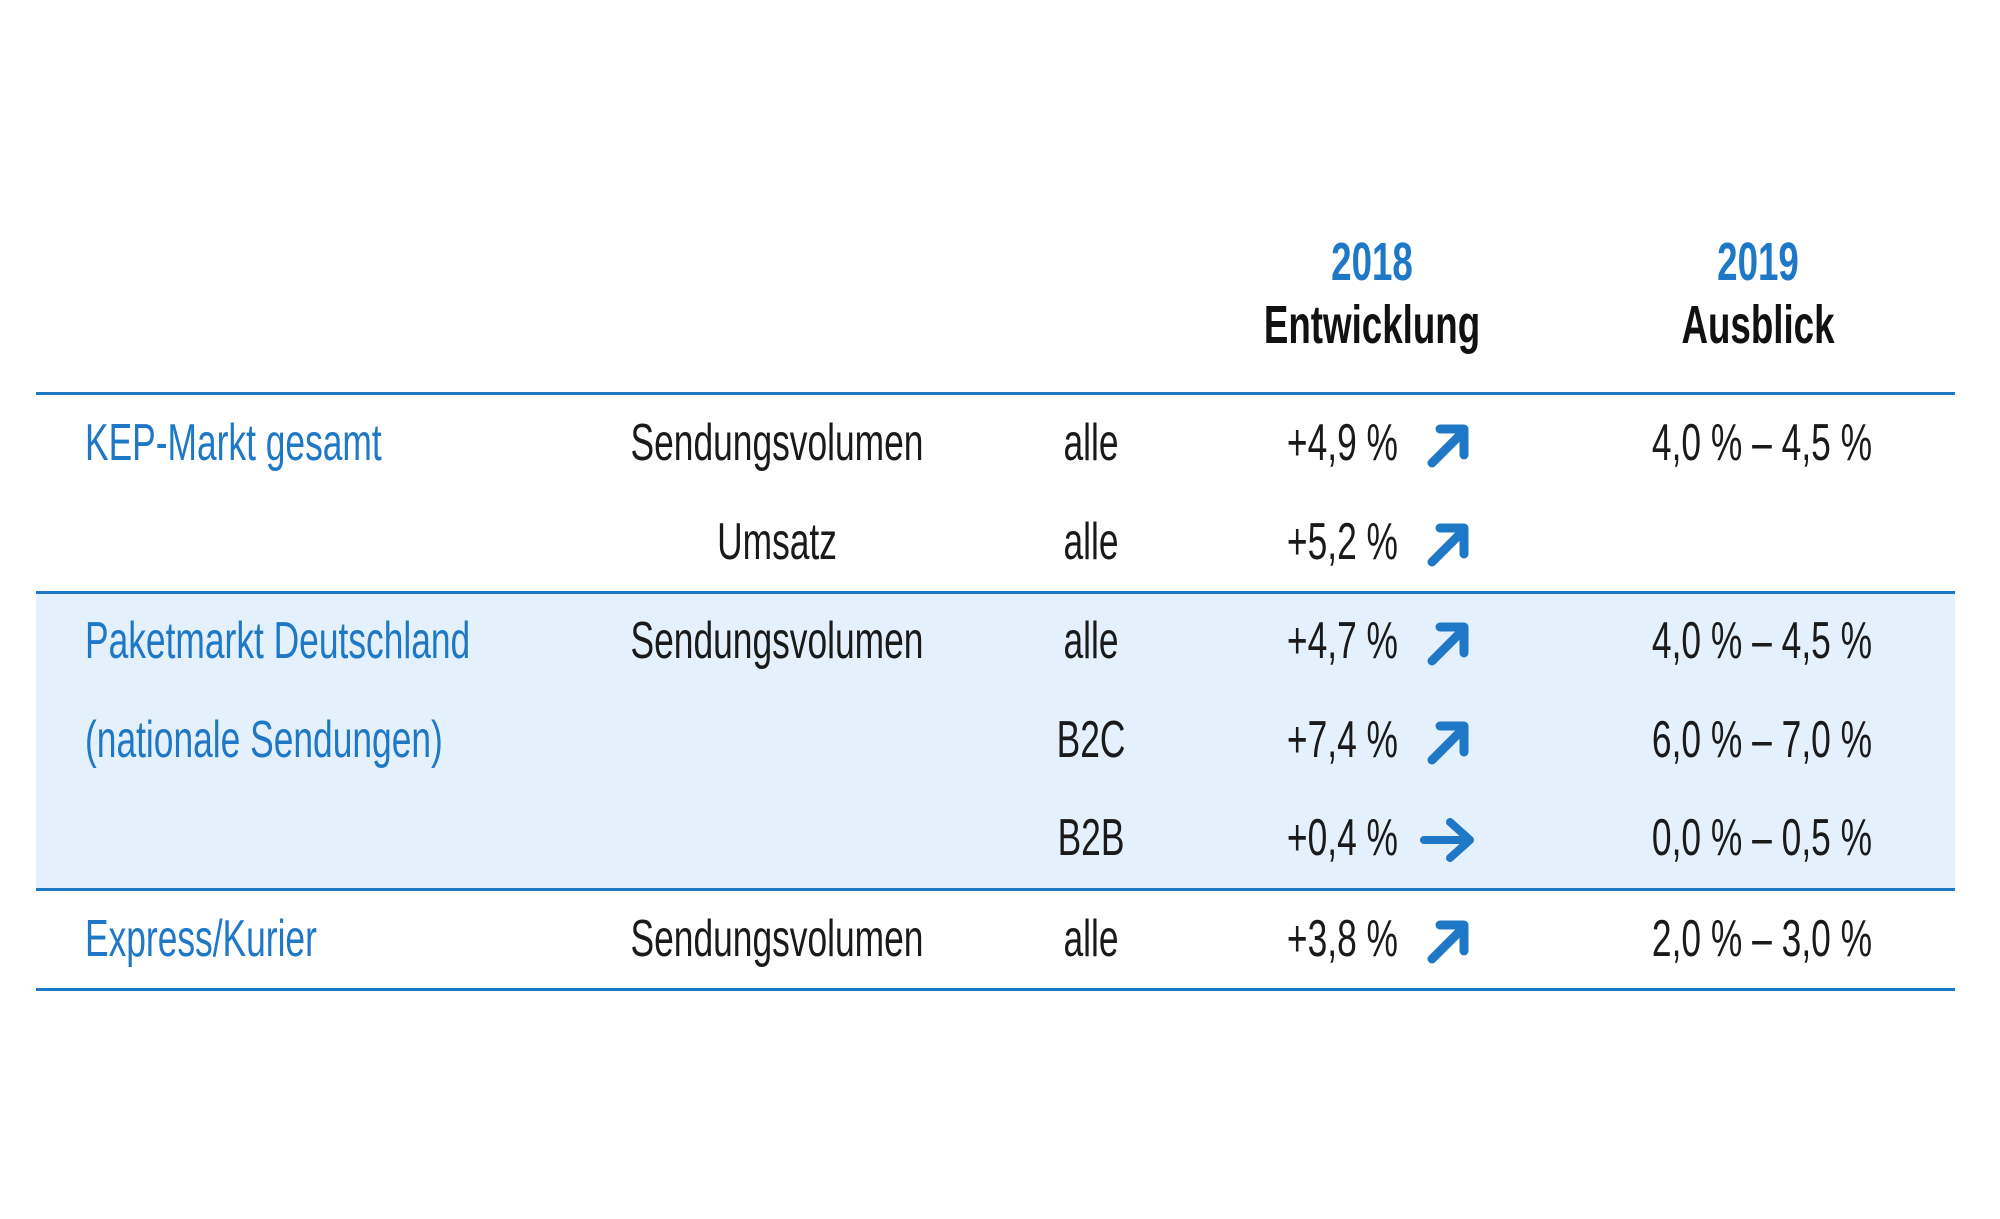 Image resolution: width=2000 pixels, height=1219 pixels. Describe the element at coordinates (1446, 840) in the screenshot. I see `right-arrow-icon` at that location.